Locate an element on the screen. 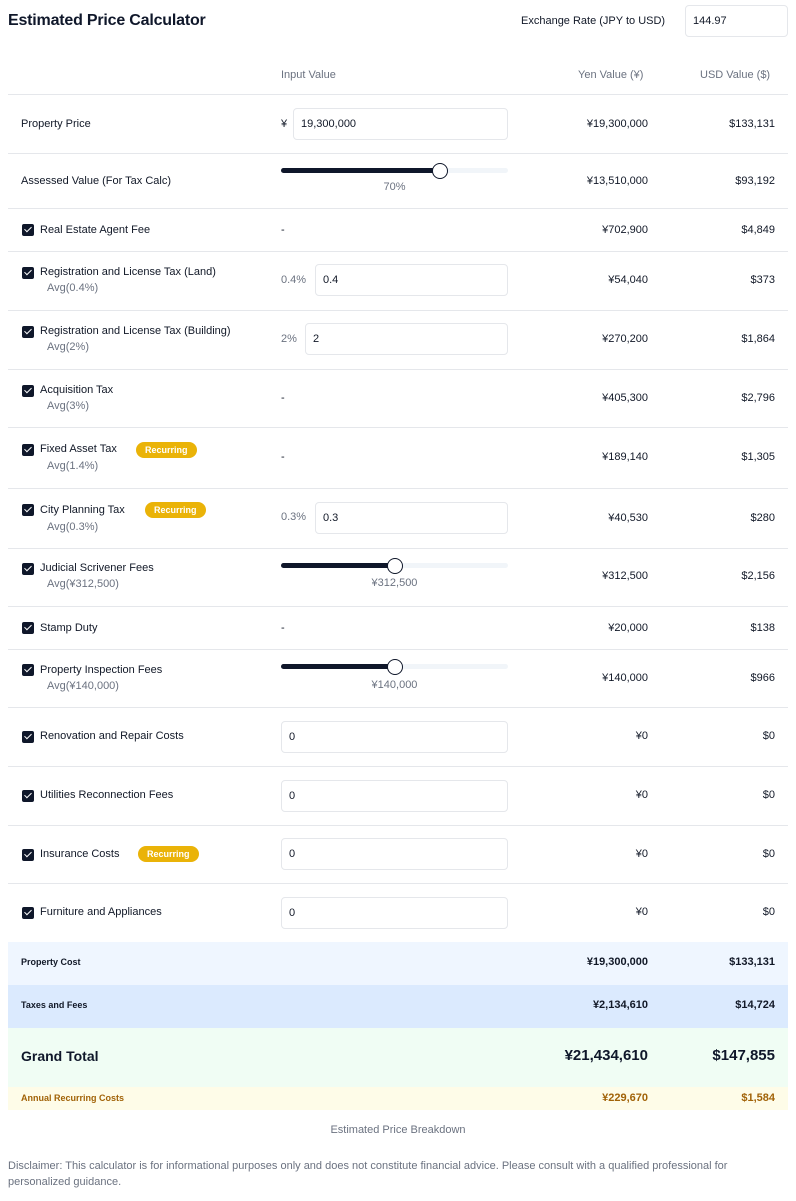  city-planning-tax-usd: $280 is located at coordinates (762, 518).